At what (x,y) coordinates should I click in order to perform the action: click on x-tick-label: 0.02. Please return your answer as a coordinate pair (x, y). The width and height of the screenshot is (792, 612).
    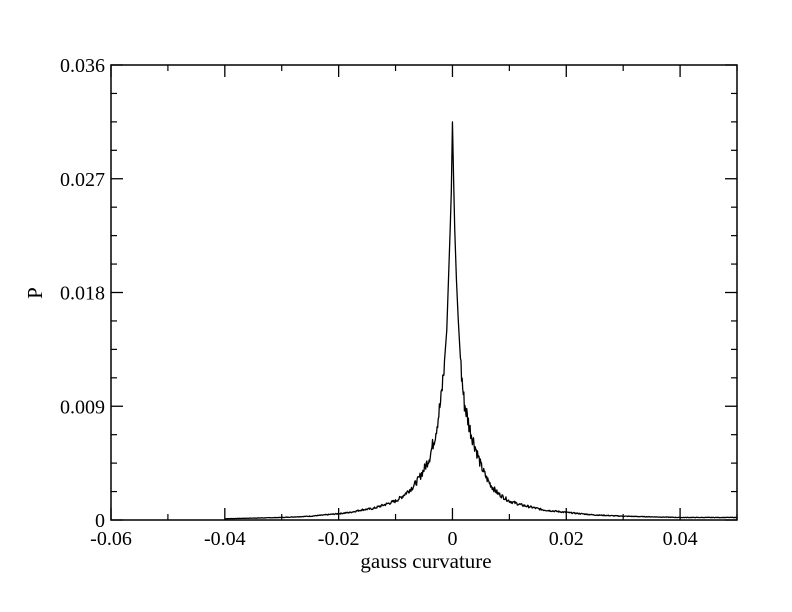
    Looking at the image, I should click on (566, 539).